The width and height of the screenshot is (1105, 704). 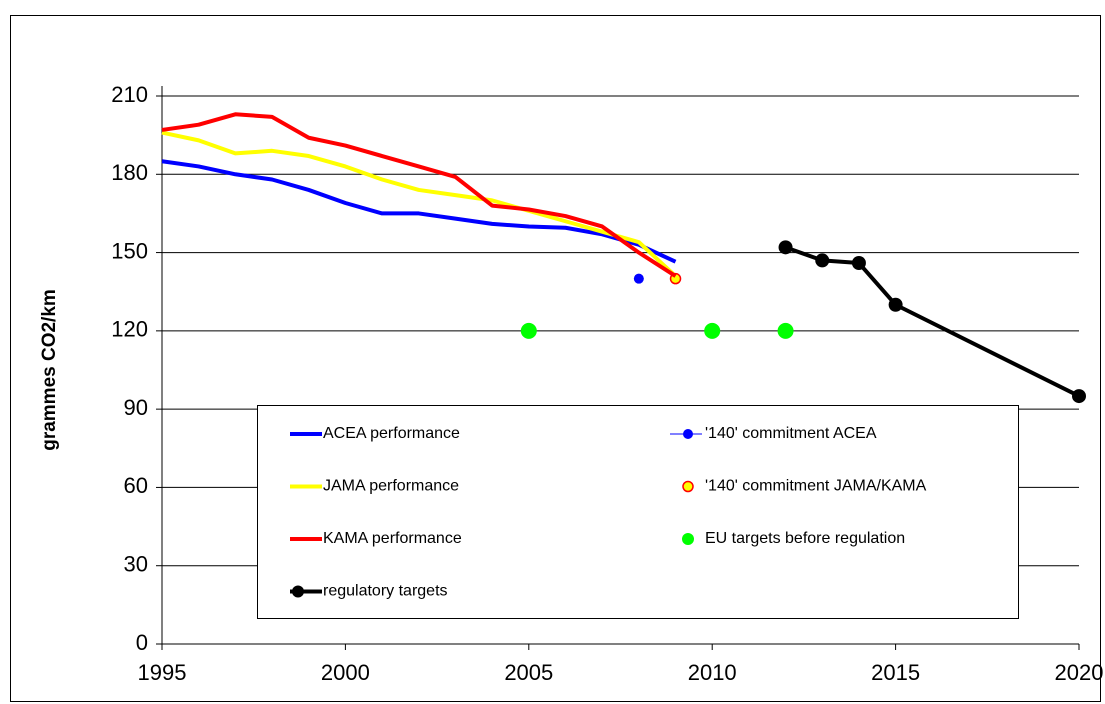 What do you see at coordinates (895, 672) in the screenshot?
I see `x-tick-label: 2015` at bounding box center [895, 672].